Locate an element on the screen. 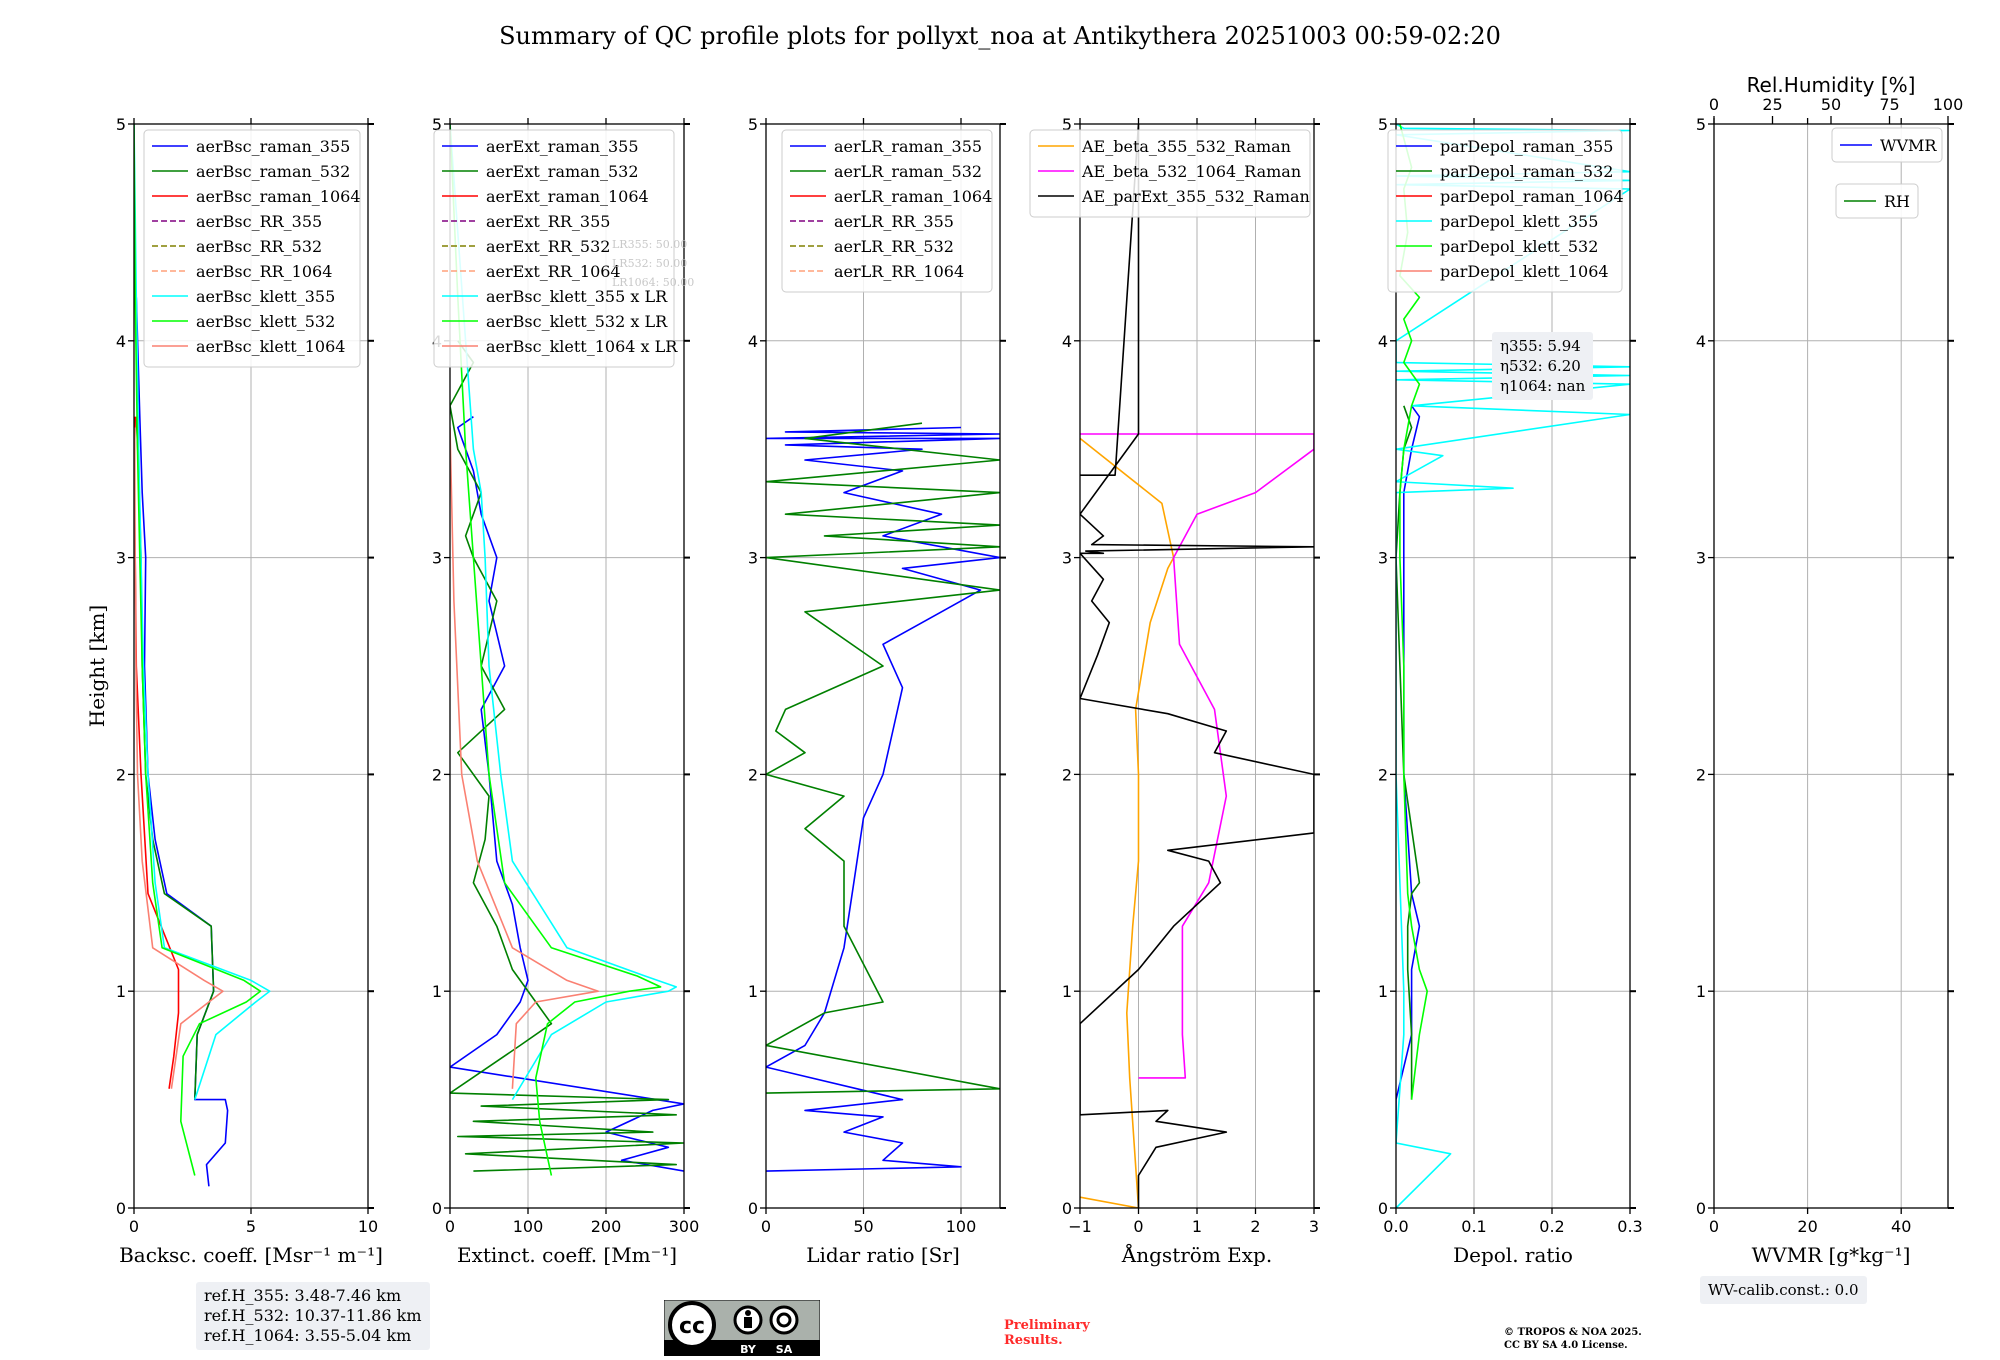  copyright-line1: © TROPOS & NOA 2025. is located at coordinates (1573, 1332).